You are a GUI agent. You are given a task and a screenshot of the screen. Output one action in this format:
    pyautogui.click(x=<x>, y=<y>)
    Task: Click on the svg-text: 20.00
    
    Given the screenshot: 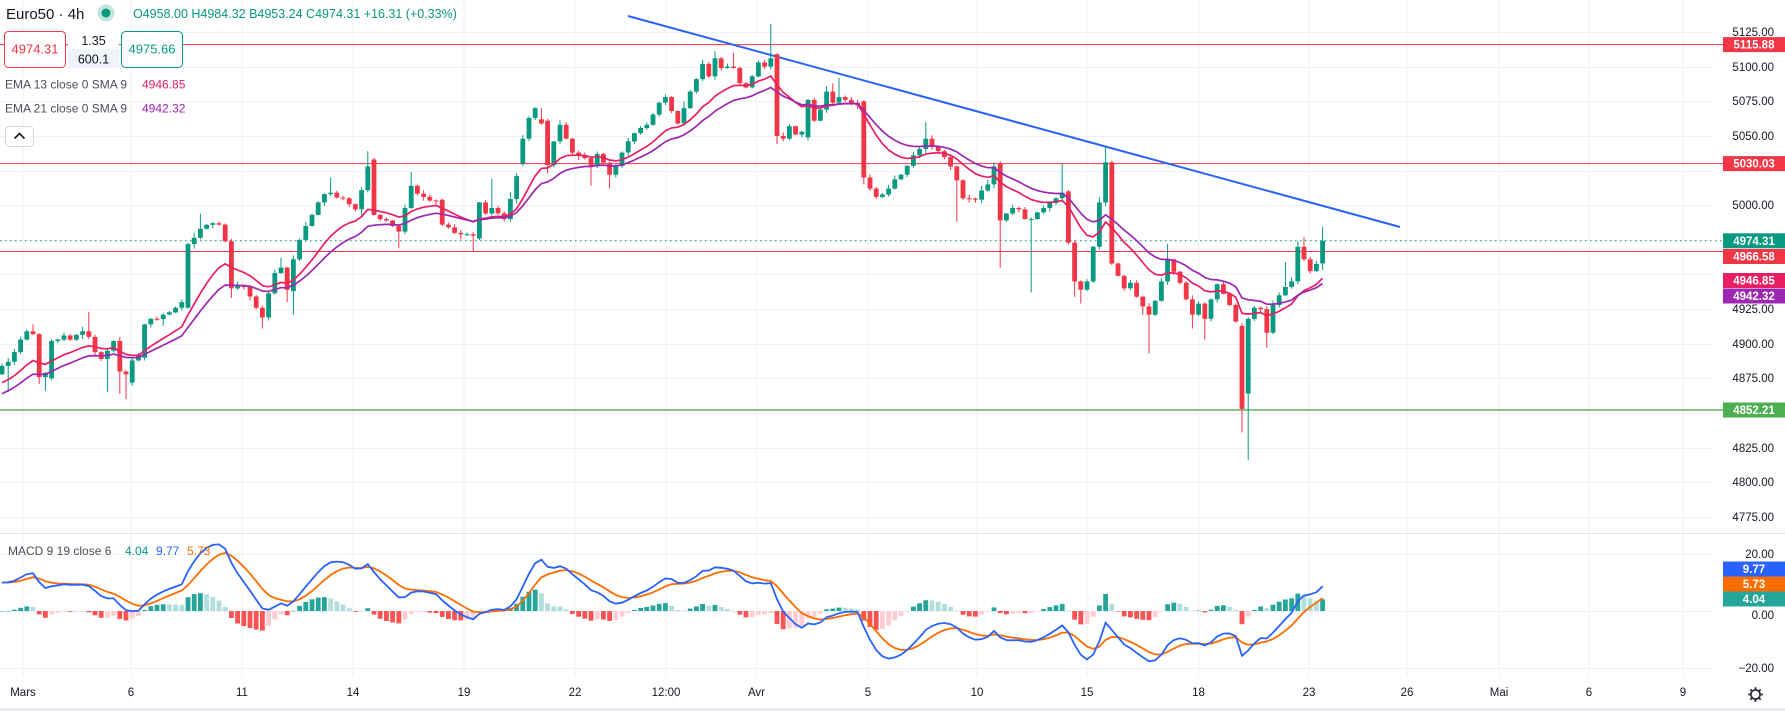 What is the action you would take?
    pyautogui.click(x=1759, y=555)
    